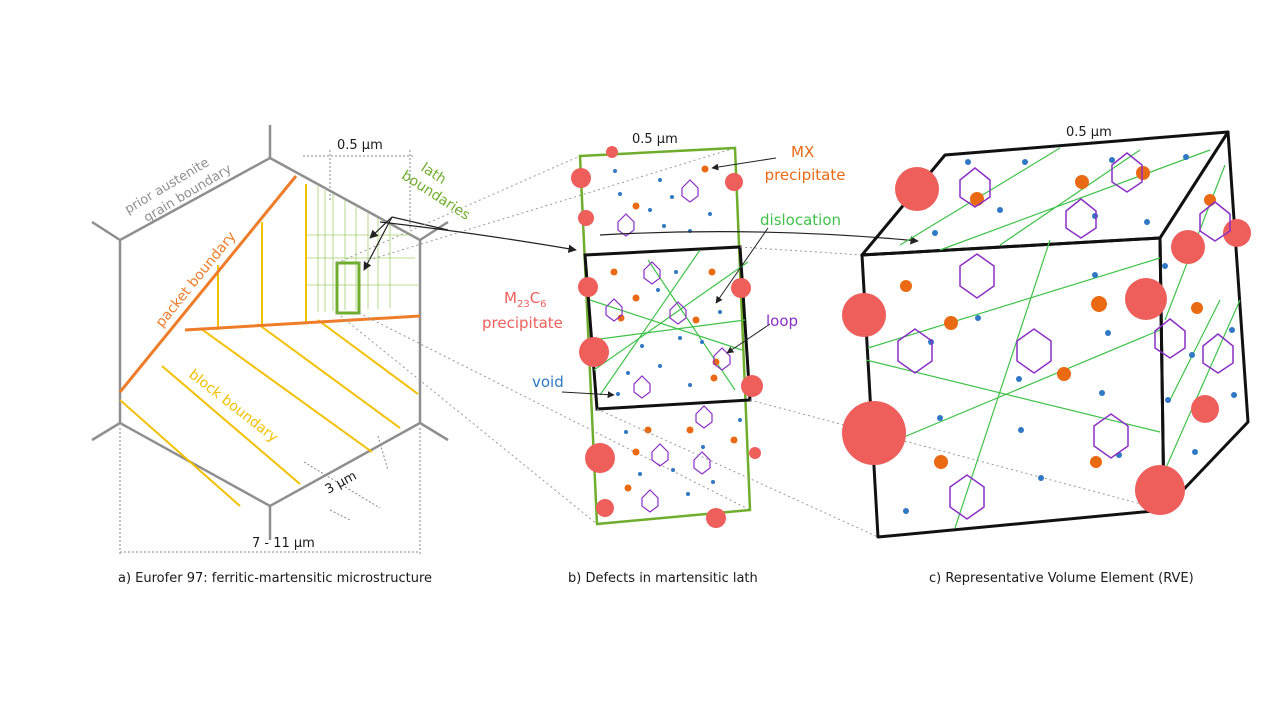 The width and height of the screenshot is (1280, 720). Describe the element at coordinates (663, 578) in the screenshot. I see `panel-b-caption: b) Defects in martensitic lath` at that location.